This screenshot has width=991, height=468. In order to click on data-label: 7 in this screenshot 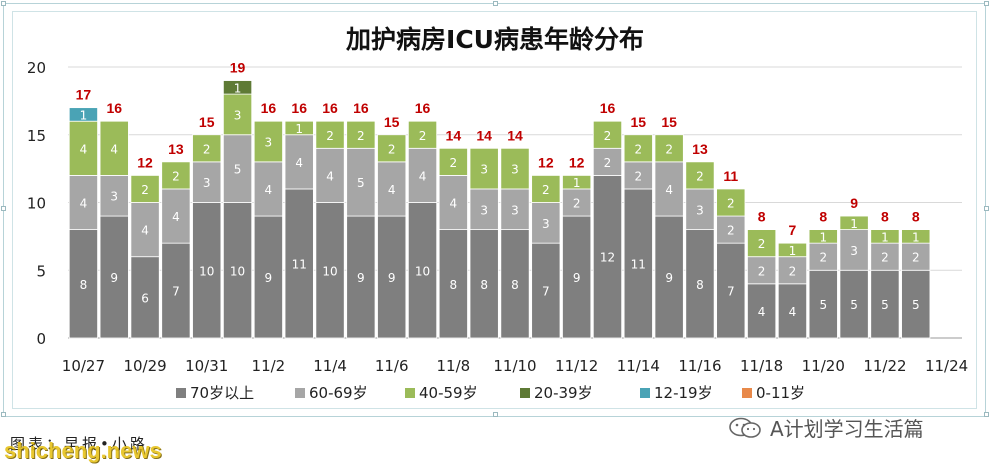, I will do `click(176, 292)`.